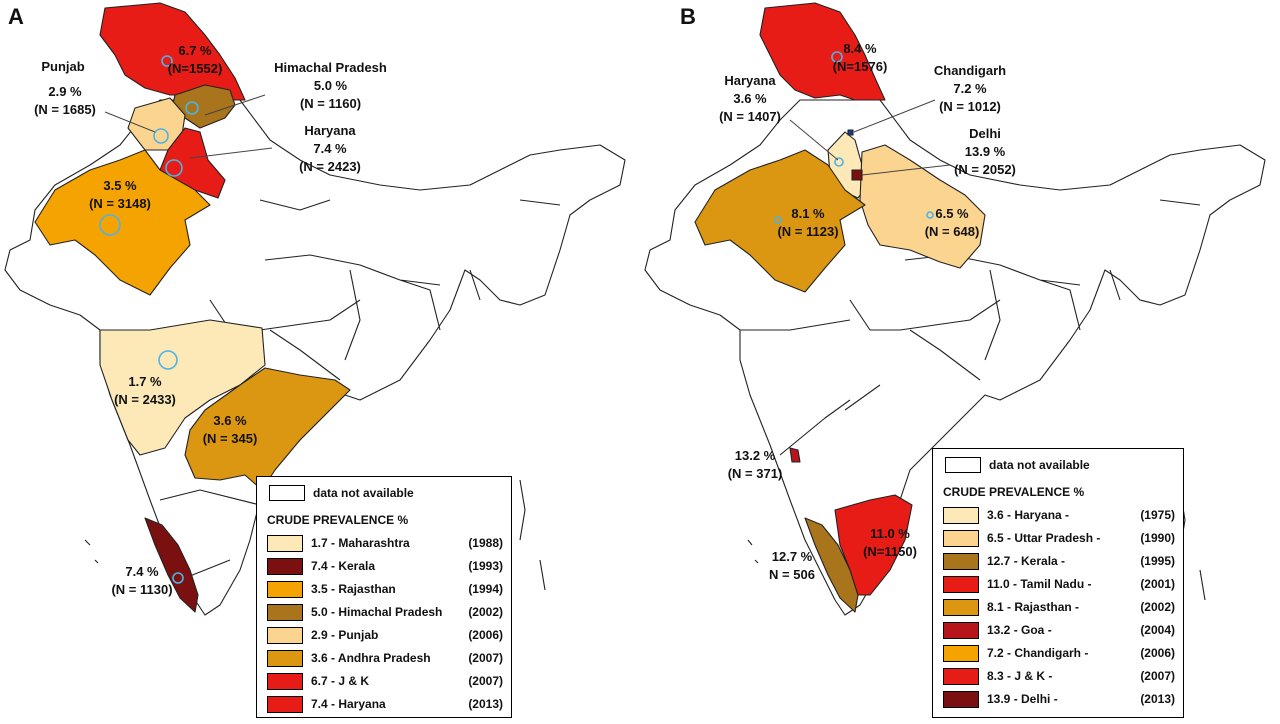 The image size is (1280, 724). I want to click on islands-a, so click(315, 535).